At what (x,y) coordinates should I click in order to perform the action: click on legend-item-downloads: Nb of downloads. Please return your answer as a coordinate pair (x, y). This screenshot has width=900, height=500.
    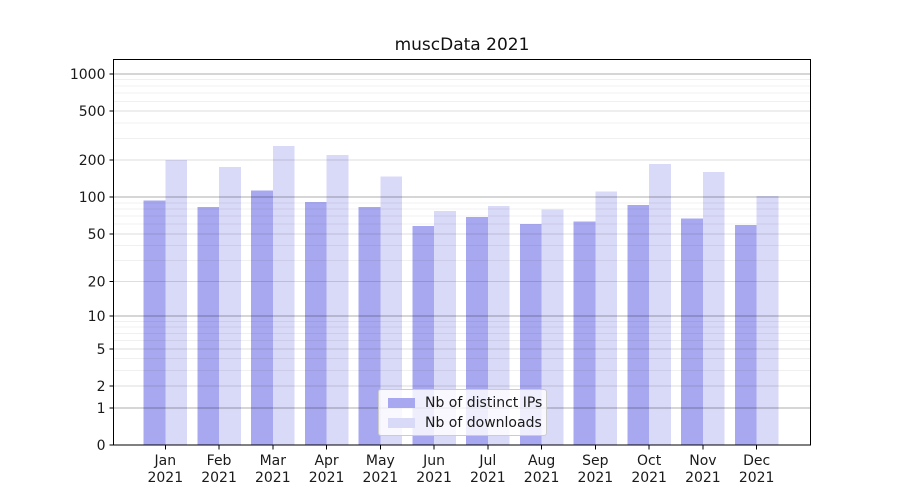
    Looking at the image, I should click on (465, 422).